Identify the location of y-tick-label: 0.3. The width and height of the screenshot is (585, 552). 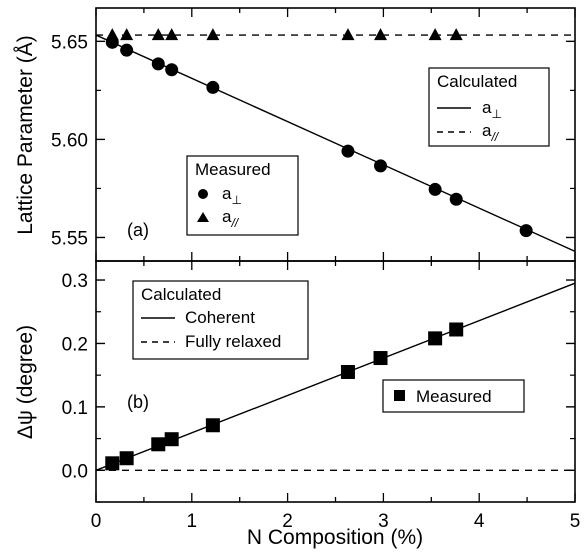
(75, 281).